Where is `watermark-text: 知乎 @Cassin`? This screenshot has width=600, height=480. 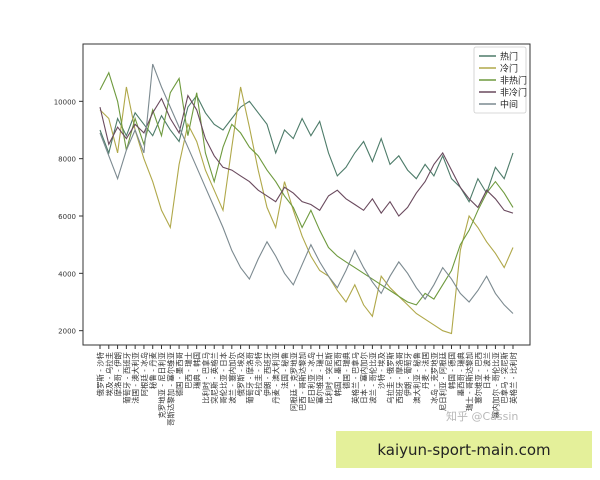 watermark-text: 知乎 @Cassin is located at coordinates (482, 416).